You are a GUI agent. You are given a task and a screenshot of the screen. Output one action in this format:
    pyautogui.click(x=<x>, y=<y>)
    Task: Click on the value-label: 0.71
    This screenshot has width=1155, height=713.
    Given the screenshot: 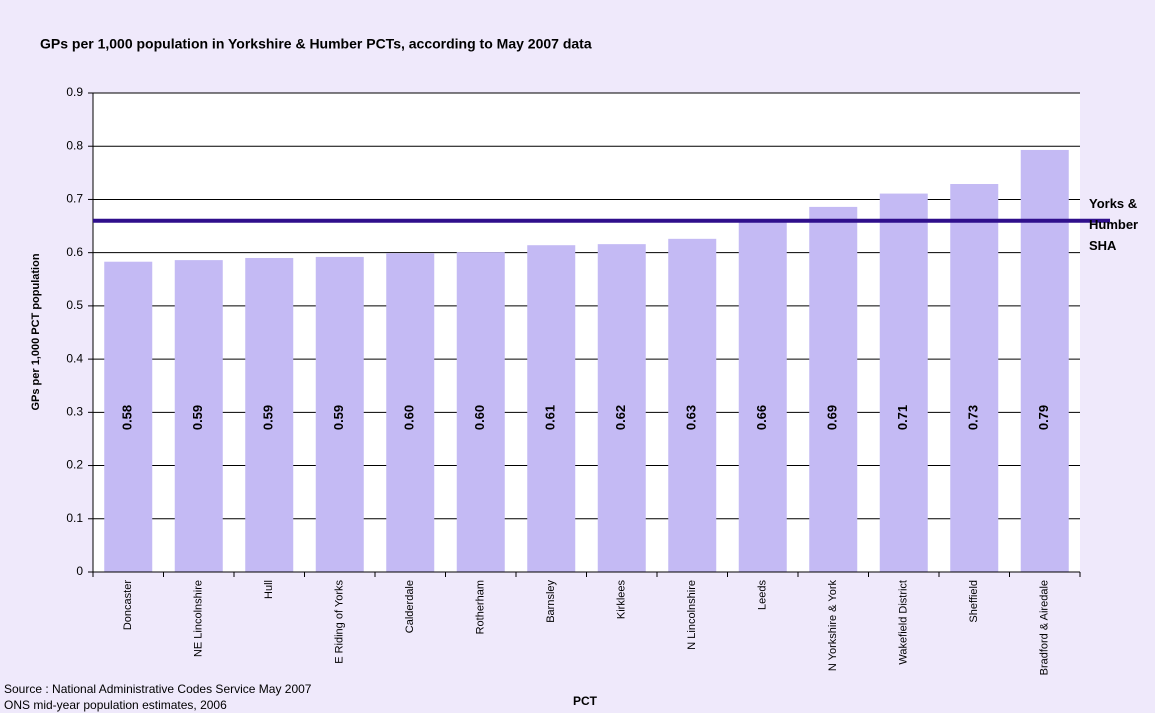 What is the action you would take?
    pyautogui.click(x=902, y=417)
    